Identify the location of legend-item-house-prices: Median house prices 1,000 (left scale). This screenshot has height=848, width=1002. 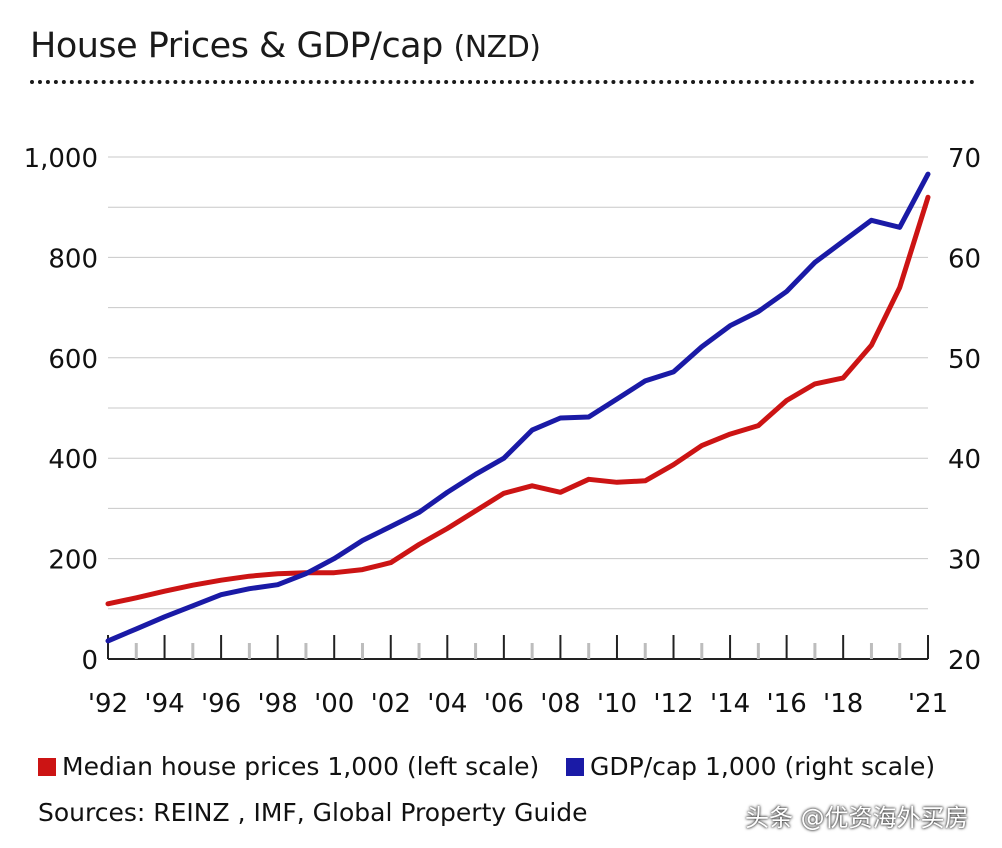
(288, 766).